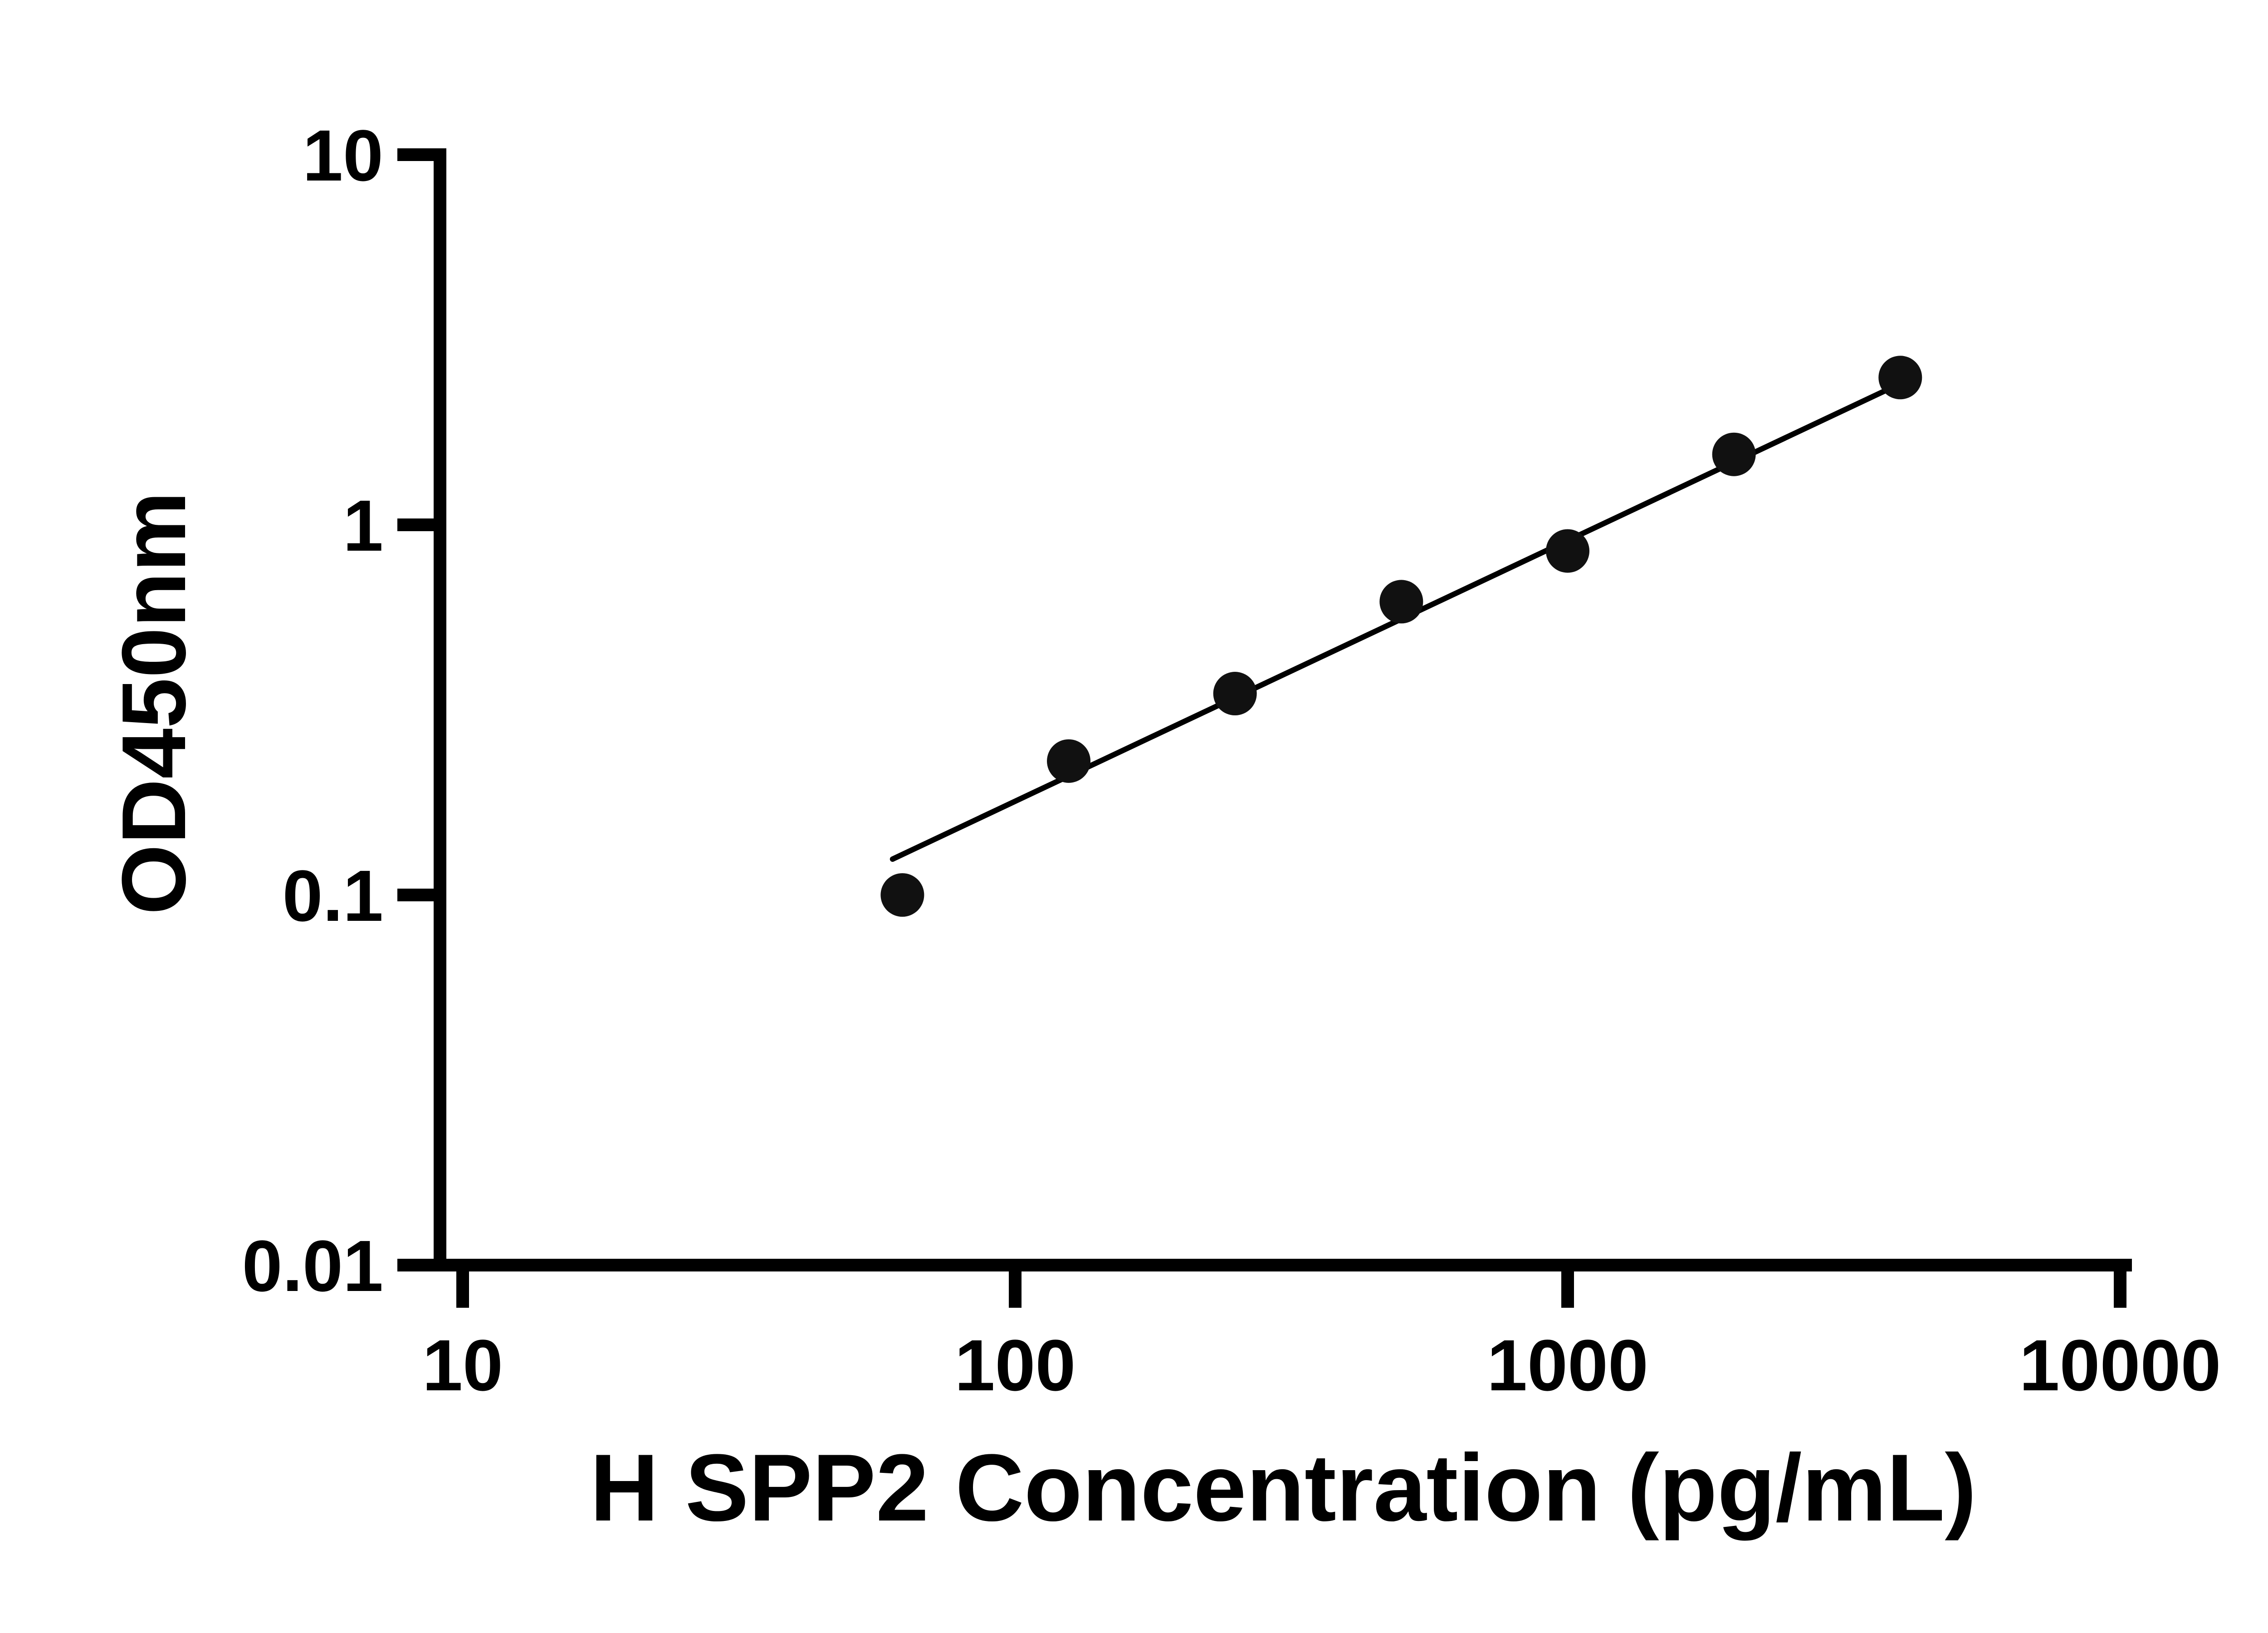 This screenshot has height=1633, width=2268. What do you see at coordinates (1568, 1365) in the screenshot?
I see `x-tick-label: 1000` at bounding box center [1568, 1365].